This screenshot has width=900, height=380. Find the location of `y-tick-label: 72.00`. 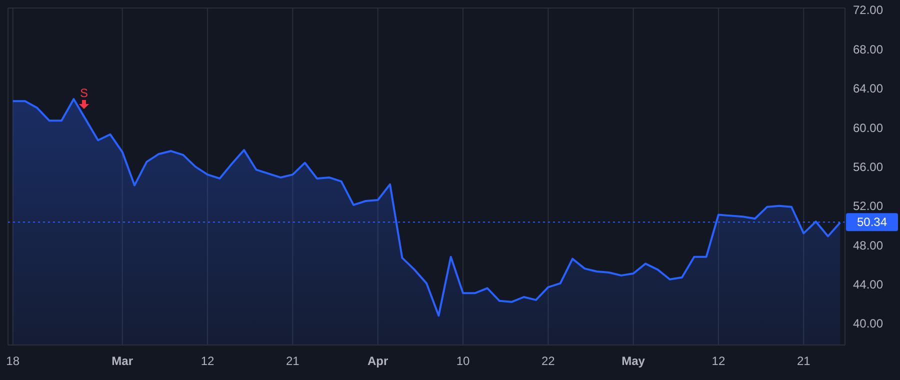

y-tick-label: 72.00 is located at coordinates (868, 10).